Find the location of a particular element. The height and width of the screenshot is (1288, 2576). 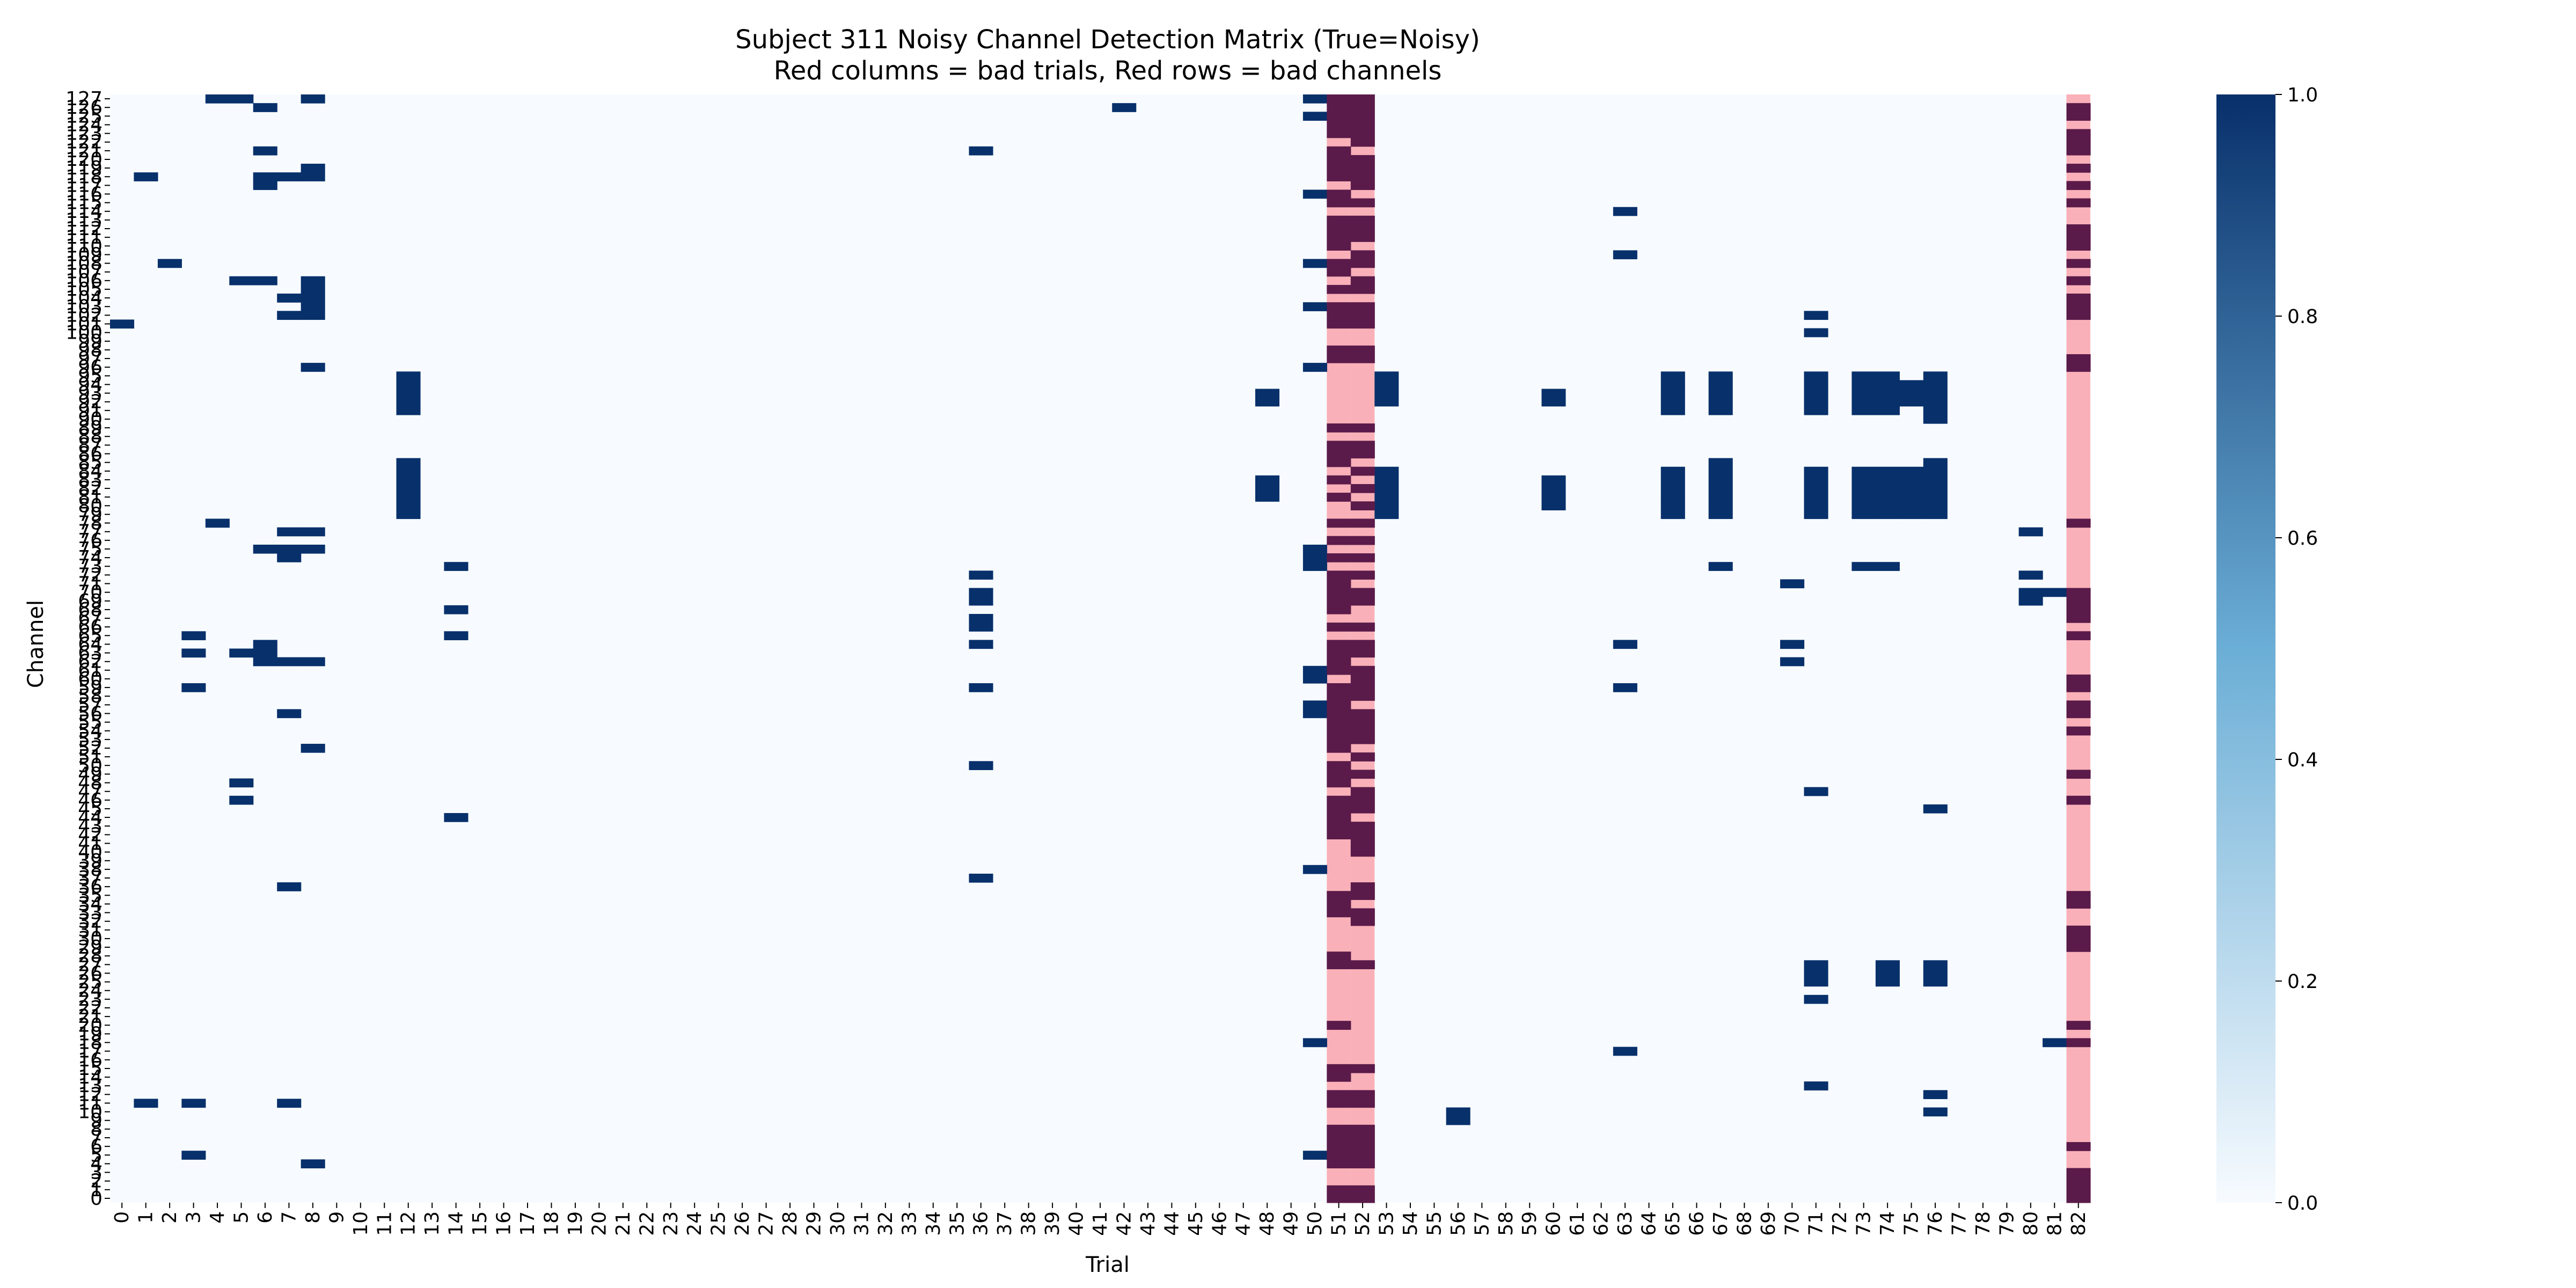

x-tick-label: 2 is located at coordinates (170, 1217).